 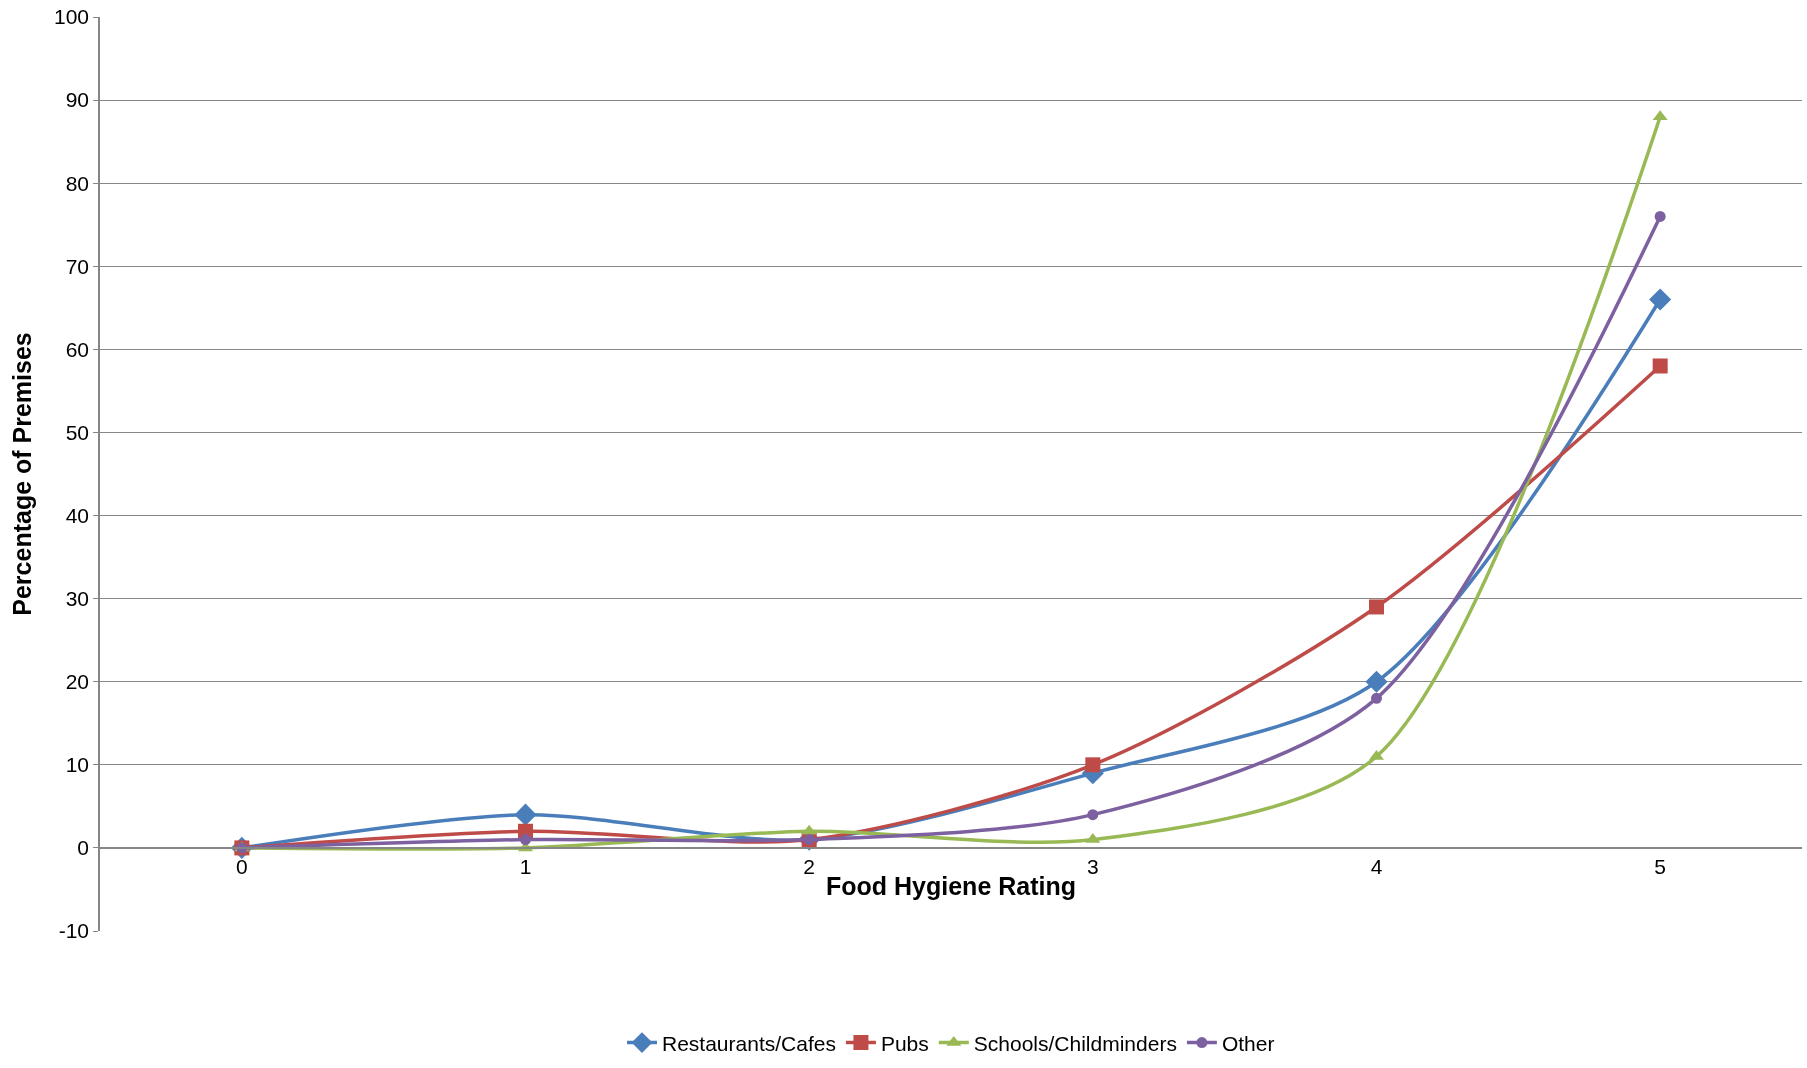 I want to click on y-tick-label: 90, so click(x=77, y=100).